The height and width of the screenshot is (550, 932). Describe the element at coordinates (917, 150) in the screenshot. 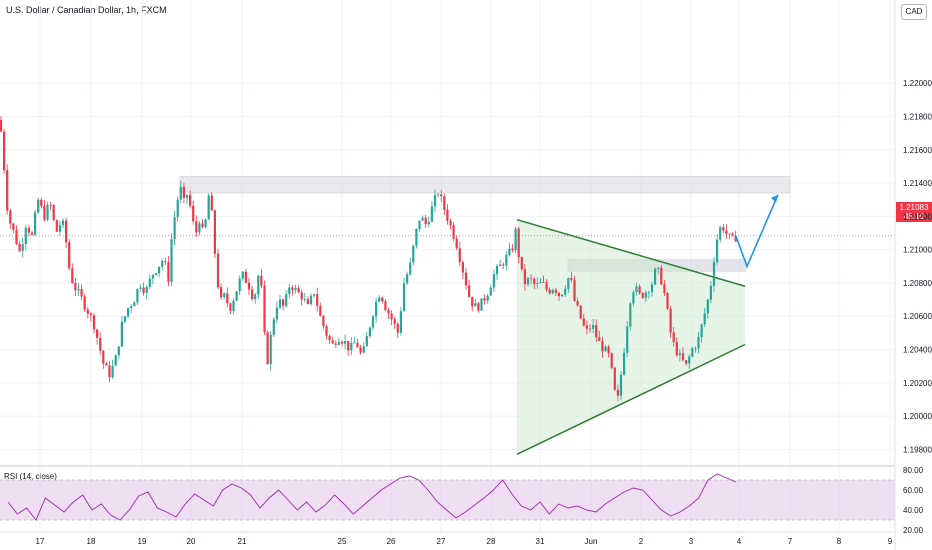

I see `price-tick-label: 1.21600` at that location.